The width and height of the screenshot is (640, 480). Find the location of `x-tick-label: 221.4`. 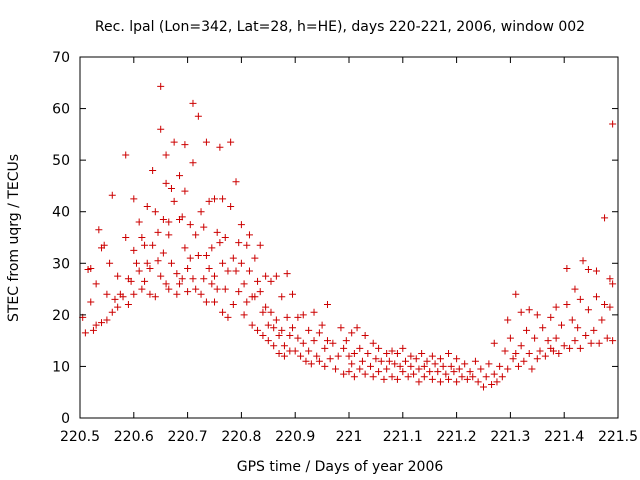

x-tick-label: 221.4 is located at coordinates (564, 437).